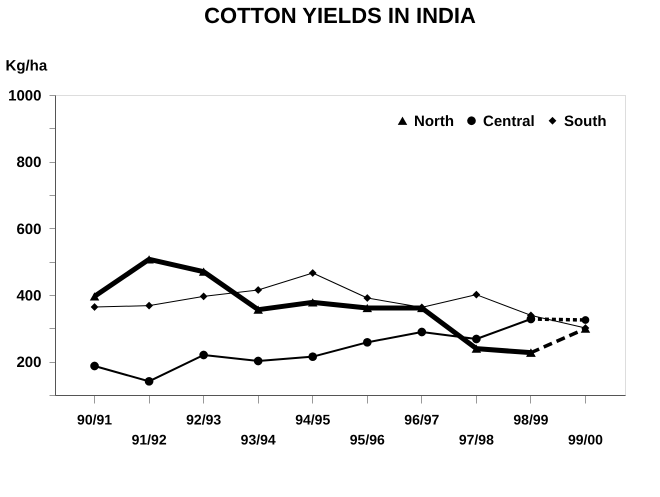 The height and width of the screenshot is (497, 660). Describe the element at coordinates (29, 296) in the screenshot. I see `y-tick-label: 400` at that location.